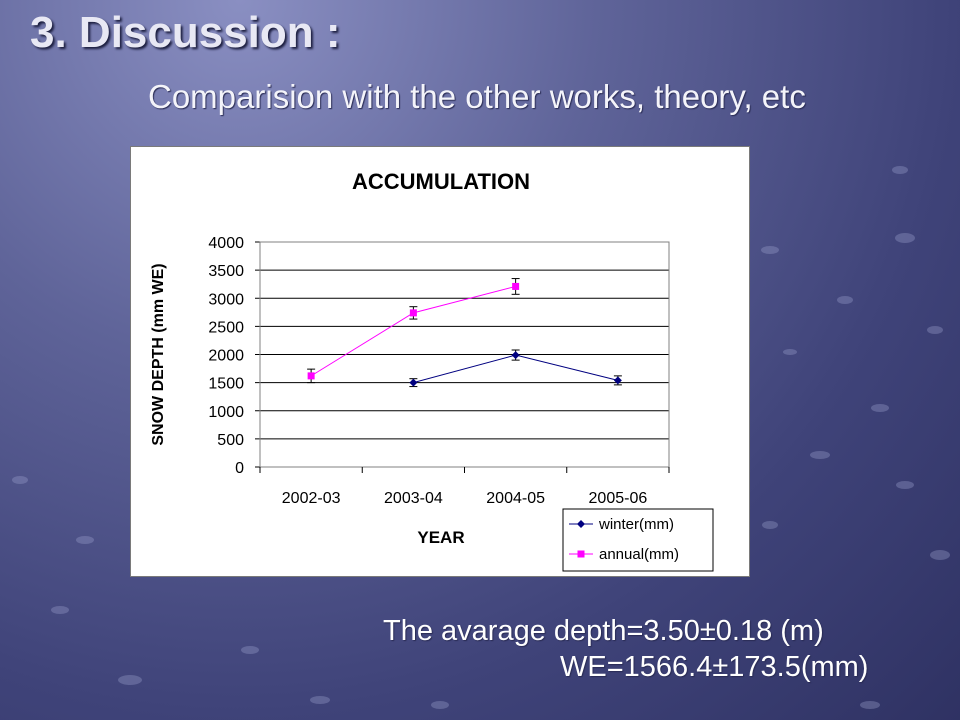 The height and width of the screenshot is (720, 960). What do you see at coordinates (226, 356) in the screenshot?
I see `y-tick-label: 2000` at bounding box center [226, 356].